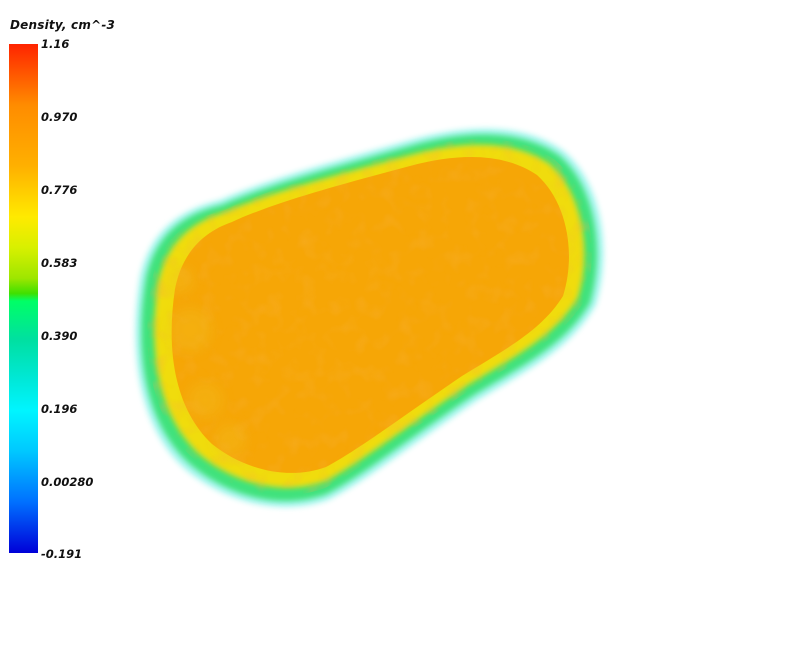 The width and height of the screenshot is (800, 657). I want to click on colorbar-tick-label: 1.16, so click(55, 44).